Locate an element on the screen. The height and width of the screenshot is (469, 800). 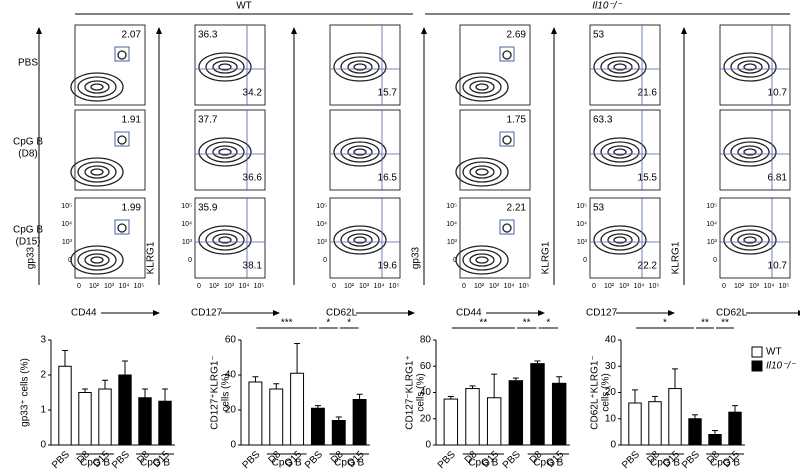
flow-plot: 2.21 is located at coordinates (493, 238).